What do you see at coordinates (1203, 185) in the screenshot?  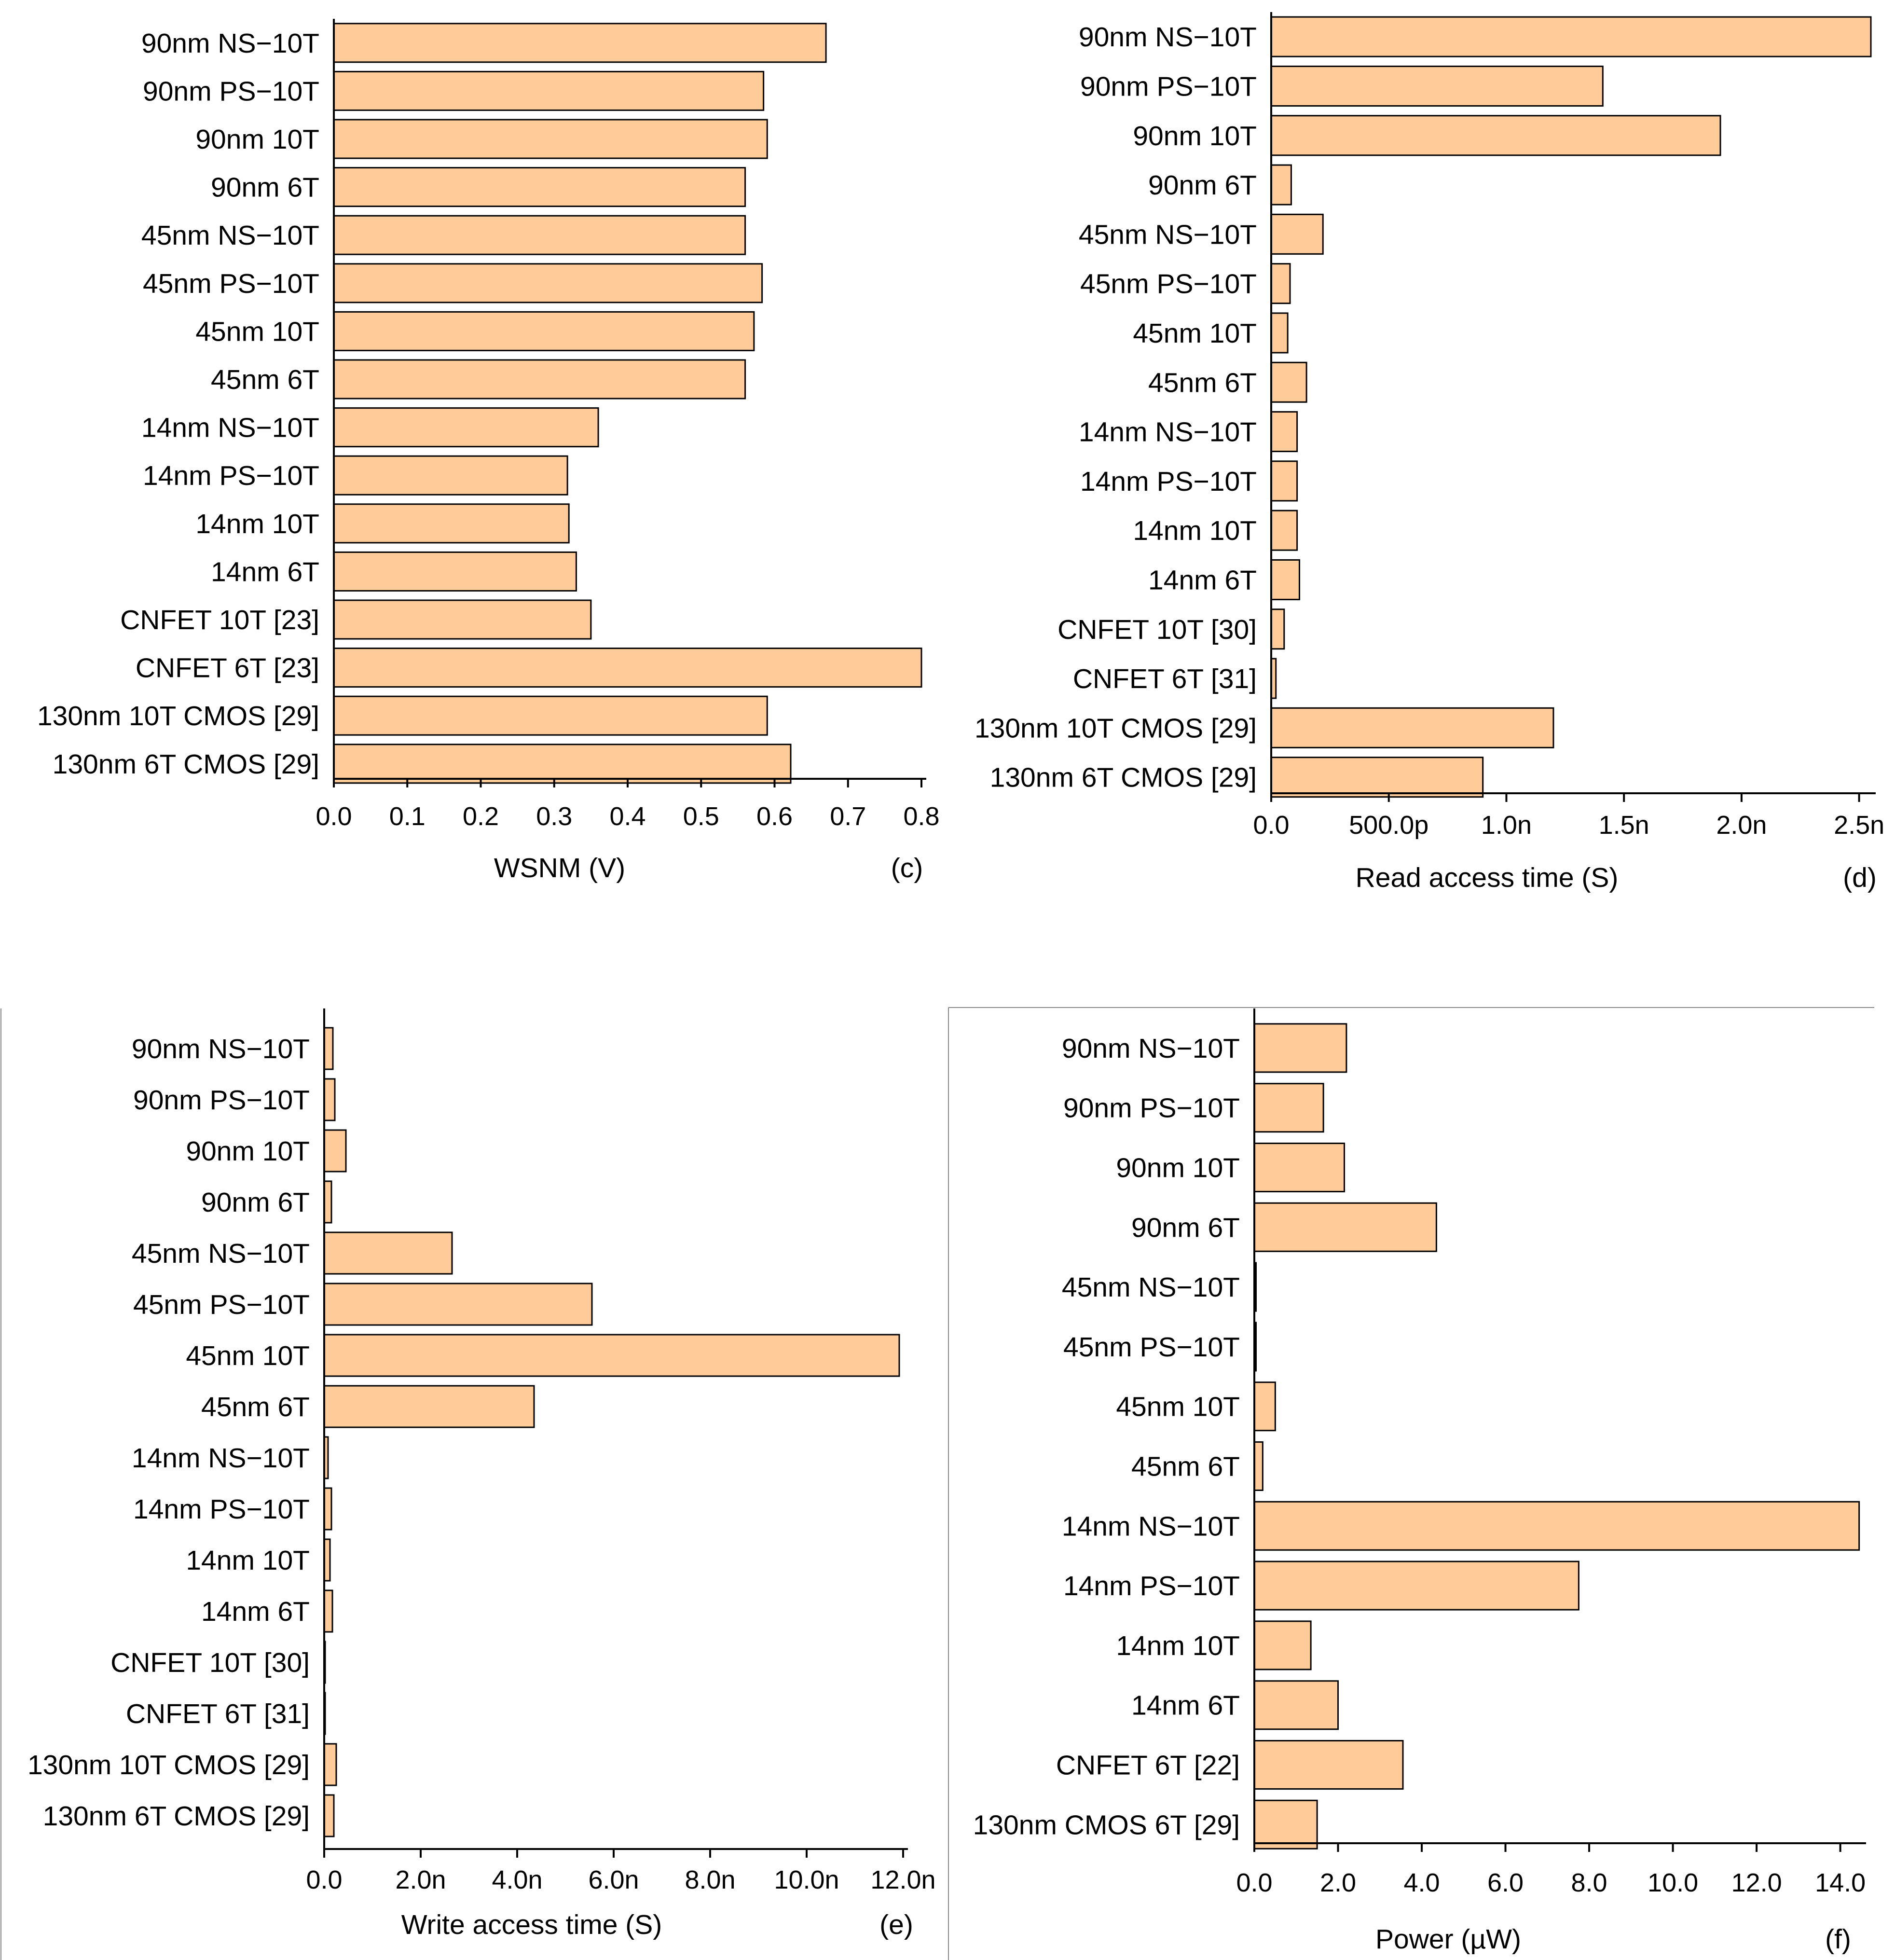 I see `category-label-d-3: 90nm 6T` at bounding box center [1203, 185].